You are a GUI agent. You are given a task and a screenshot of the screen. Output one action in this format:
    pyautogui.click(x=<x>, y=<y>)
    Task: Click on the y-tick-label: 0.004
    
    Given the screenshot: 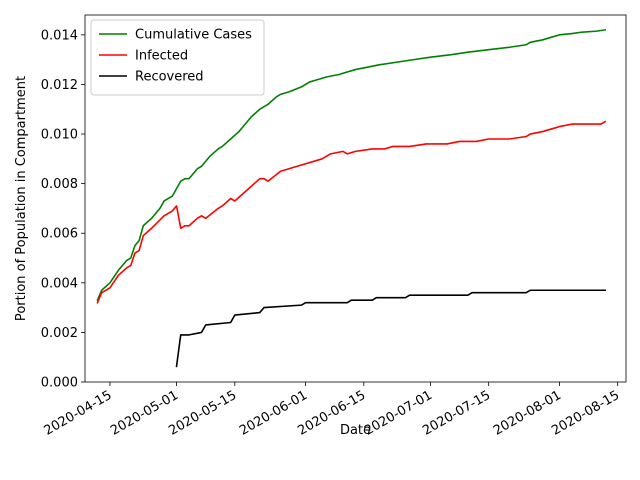 What is the action you would take?
    pyautogui.click(x=59, y=283)
    